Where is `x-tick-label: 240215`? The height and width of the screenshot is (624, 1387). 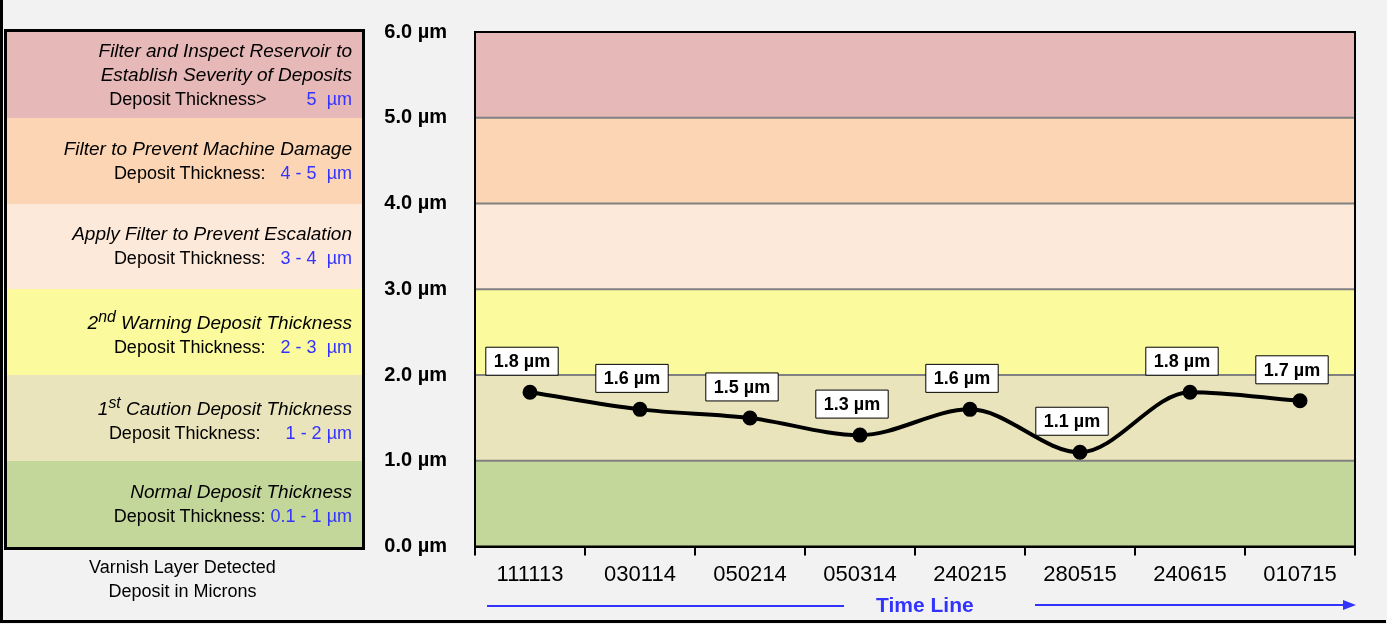
x-tick-label: 240215 is located at coordinates (970, 573).